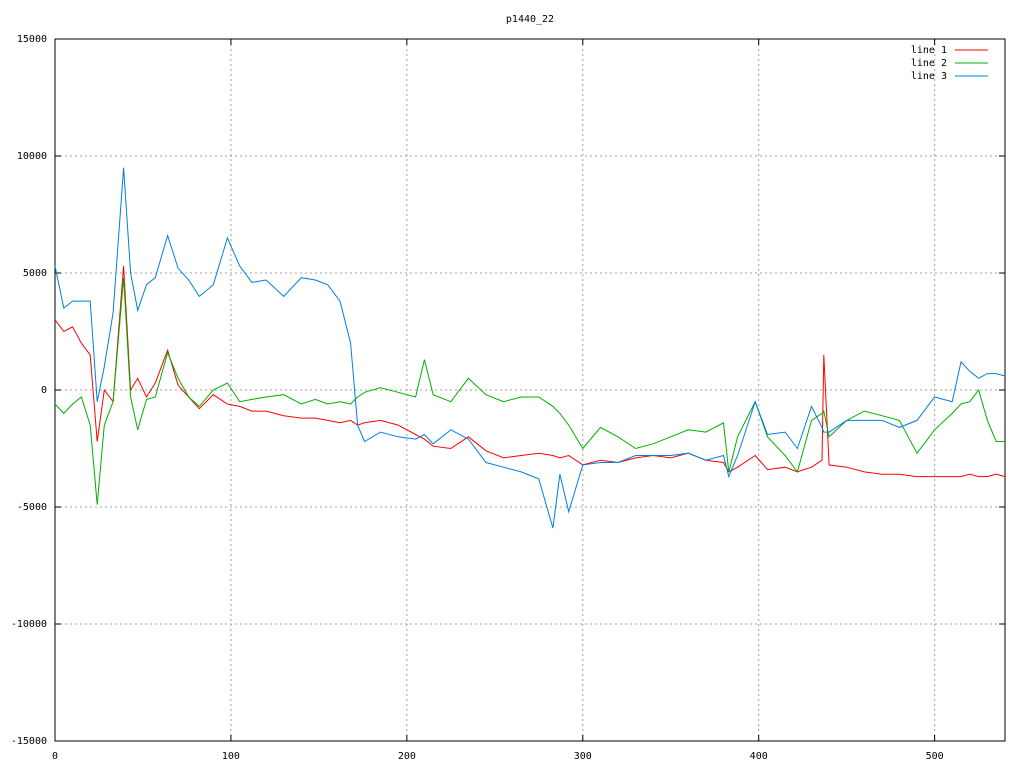 Image resolution: width=1024 pixels, height=768 pixels. I want to click on x-tick-label: 400, so click(759, 756).